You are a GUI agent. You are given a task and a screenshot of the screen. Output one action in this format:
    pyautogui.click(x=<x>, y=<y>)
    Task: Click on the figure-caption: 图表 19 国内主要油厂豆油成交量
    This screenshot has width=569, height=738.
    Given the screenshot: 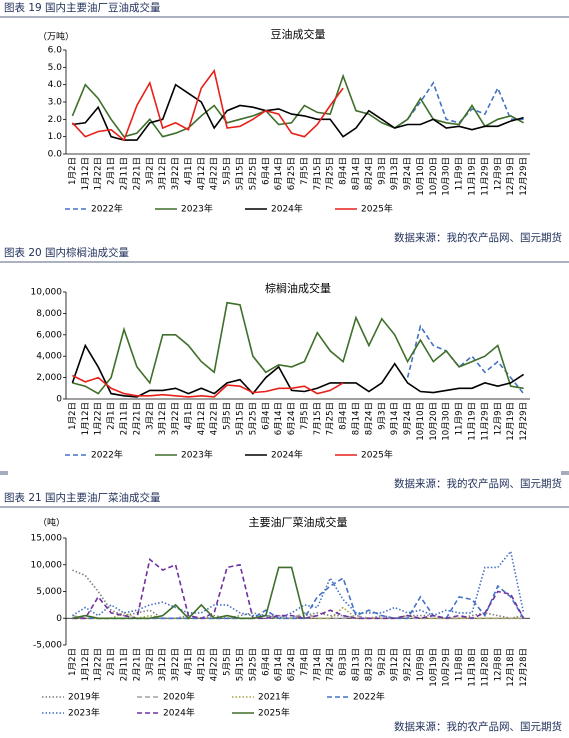 What is the action you would take?
    pyautogui.click(x=82, y=7)
    